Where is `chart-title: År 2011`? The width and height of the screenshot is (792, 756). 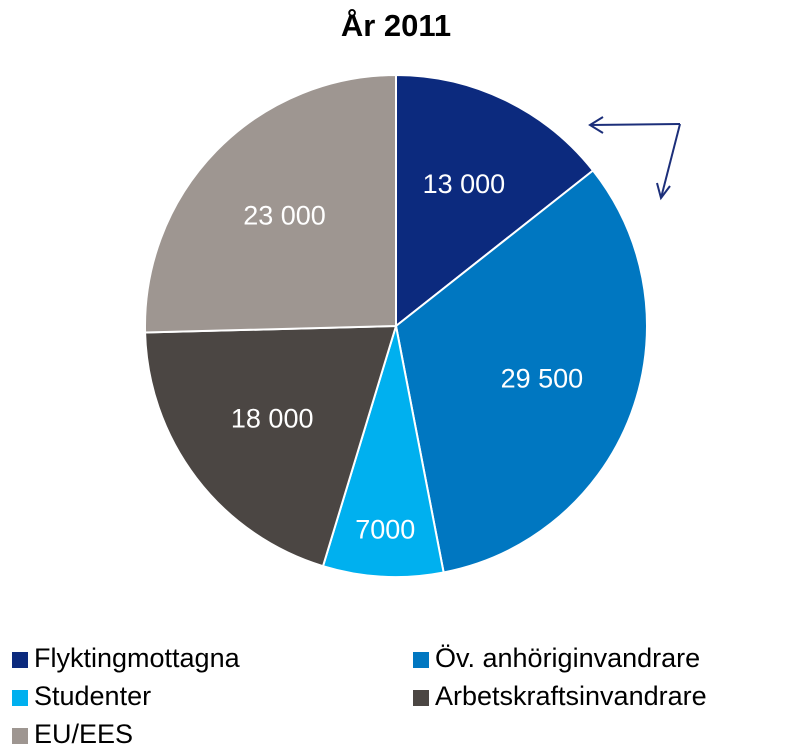
chart-title: År 2011 is located at coordinates (396, 25).